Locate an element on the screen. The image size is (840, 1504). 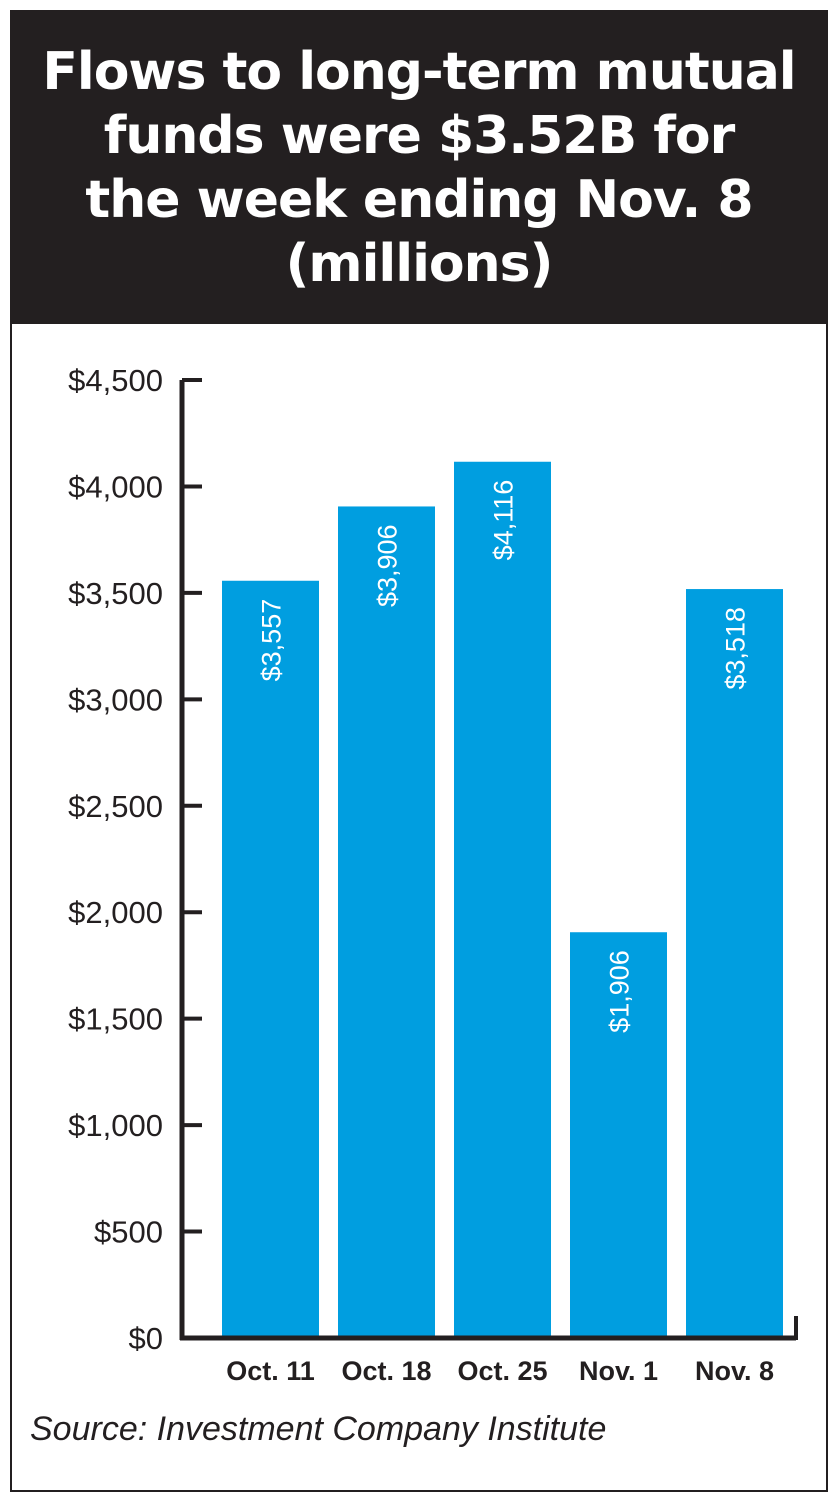
source-note: Source: Investment Company Institute is located at coordinates (318, 1429).